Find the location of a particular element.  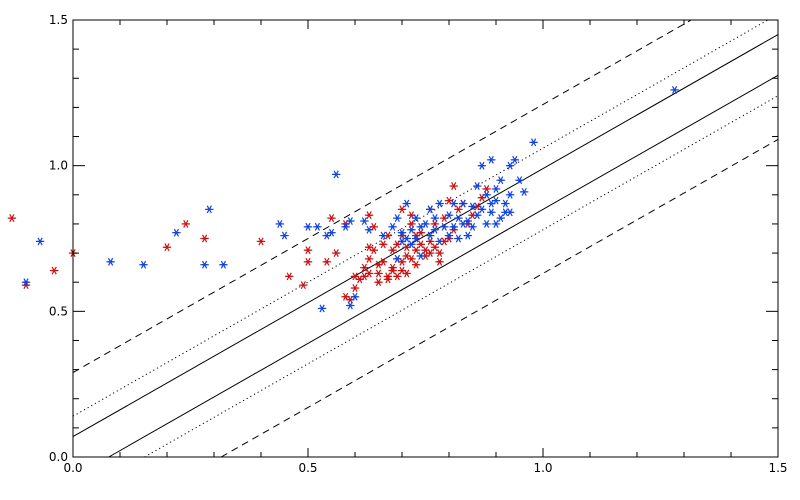

x-tick-label: 1.5 is located at coordinates (777, 468).